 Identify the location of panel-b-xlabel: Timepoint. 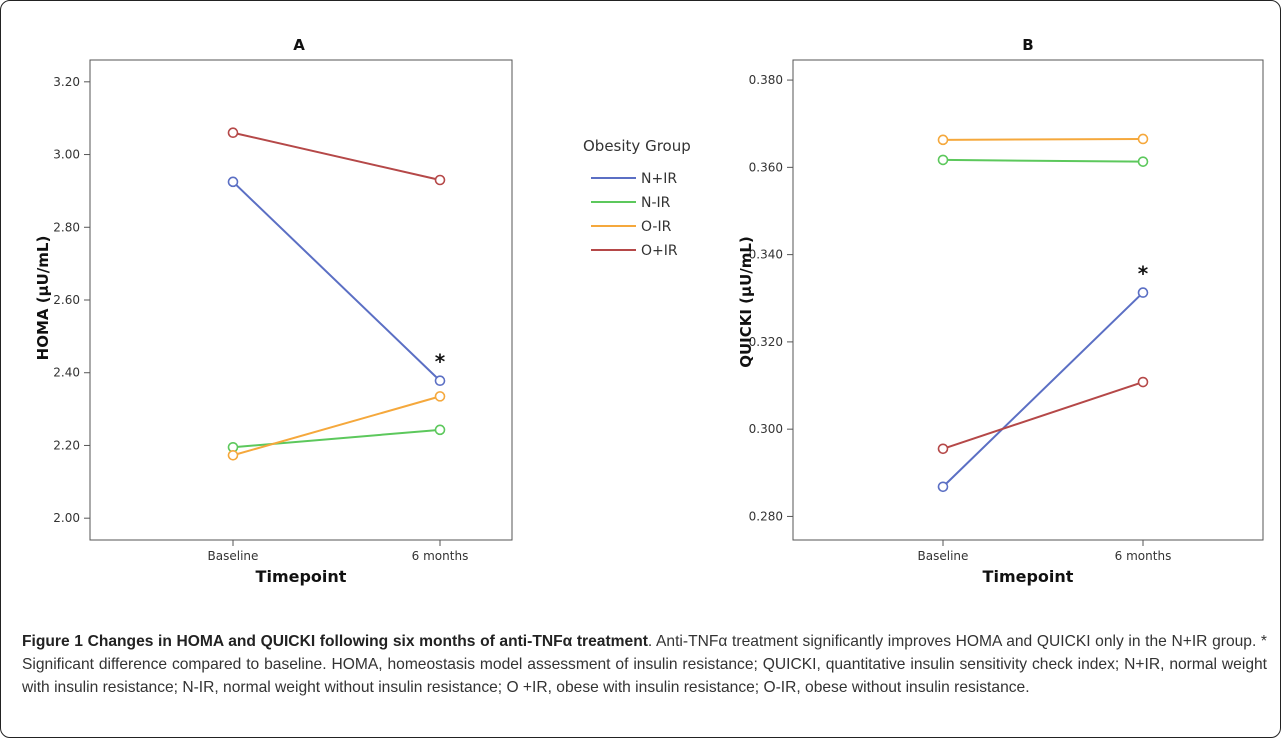
(1028, 576).